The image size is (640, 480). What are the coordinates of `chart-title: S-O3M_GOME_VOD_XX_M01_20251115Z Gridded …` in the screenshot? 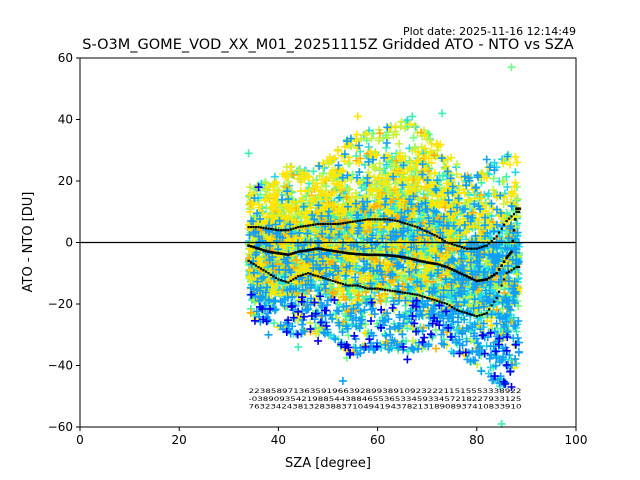 It's located at (327, 45).